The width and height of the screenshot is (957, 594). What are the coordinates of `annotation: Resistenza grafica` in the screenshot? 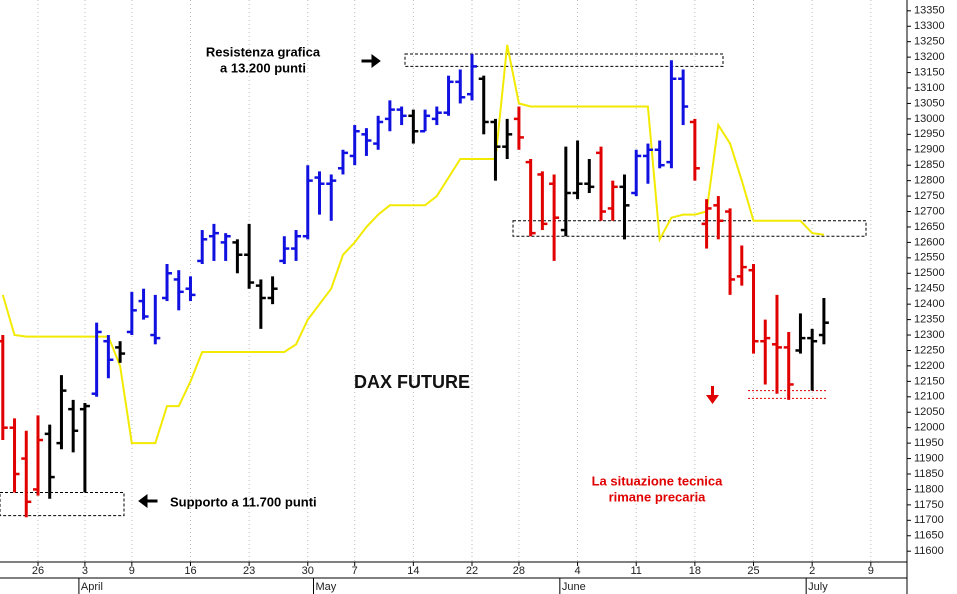 It's located at (263, 51).